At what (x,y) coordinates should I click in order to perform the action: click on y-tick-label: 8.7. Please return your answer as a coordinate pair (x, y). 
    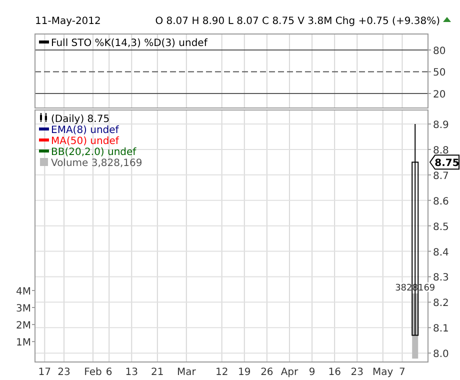
    Looking at the image, I should click on (441, 176).